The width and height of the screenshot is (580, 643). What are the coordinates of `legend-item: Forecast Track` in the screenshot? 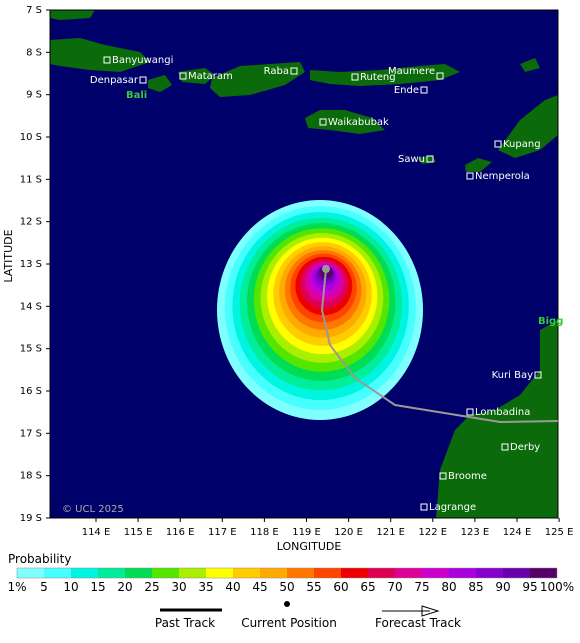 It's located at (418, 623).